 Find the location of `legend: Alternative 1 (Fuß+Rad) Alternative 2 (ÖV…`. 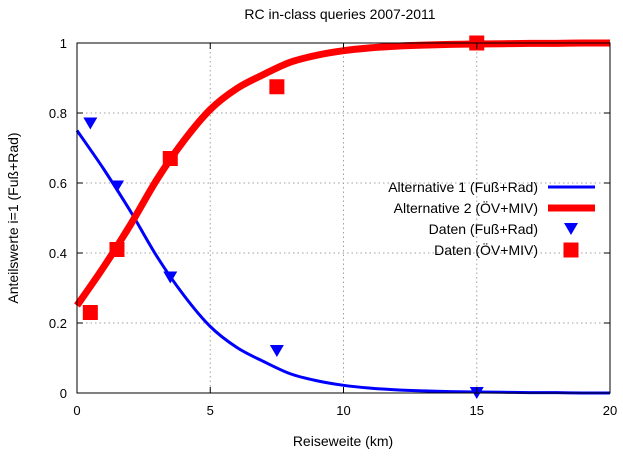

legend: Alternative 1 (Fuß+Rad) Alternative 2 (ÖV… is located at coordinates (491, 218).